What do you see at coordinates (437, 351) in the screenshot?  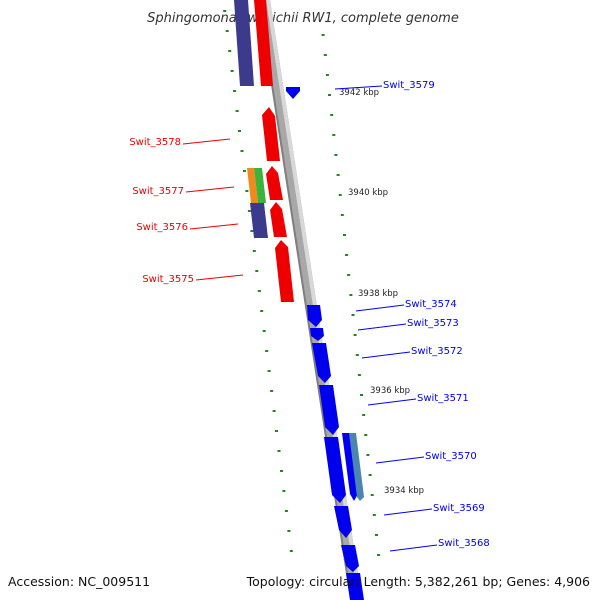 I see `gene-label: Swit_3572` at bounding box center [437, 351].